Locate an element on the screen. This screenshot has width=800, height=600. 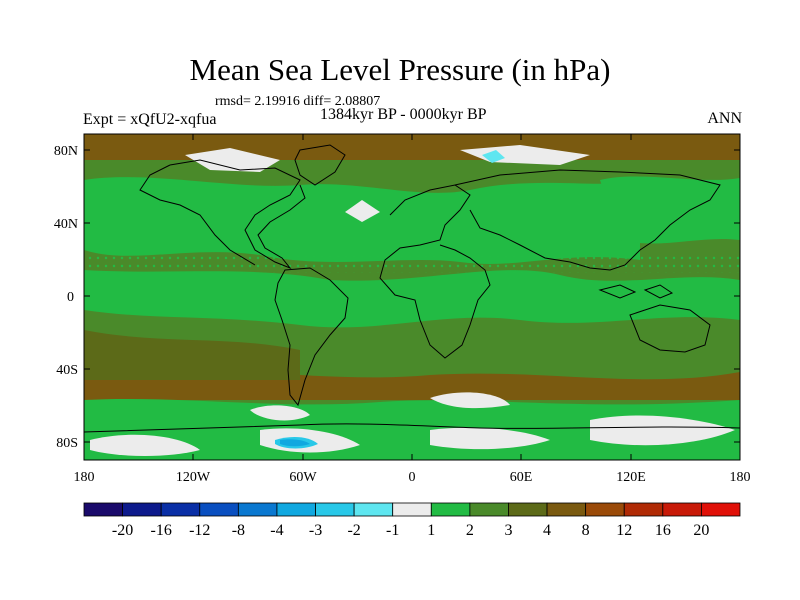
patch-east-ant is located at coordinates (490, 438).